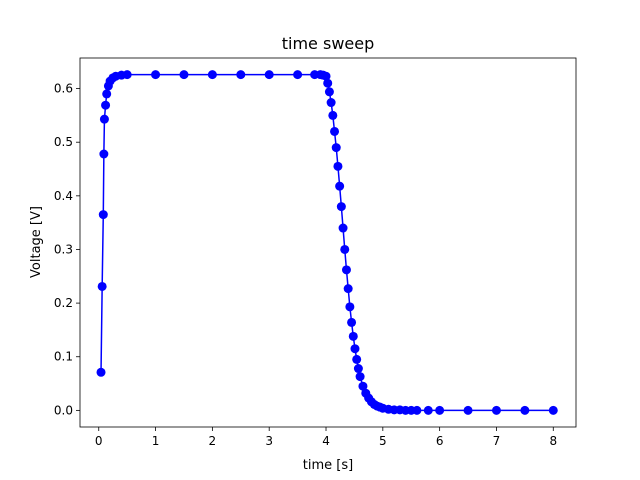  I want to click on x-tick-label: 0, so click(99, 441).